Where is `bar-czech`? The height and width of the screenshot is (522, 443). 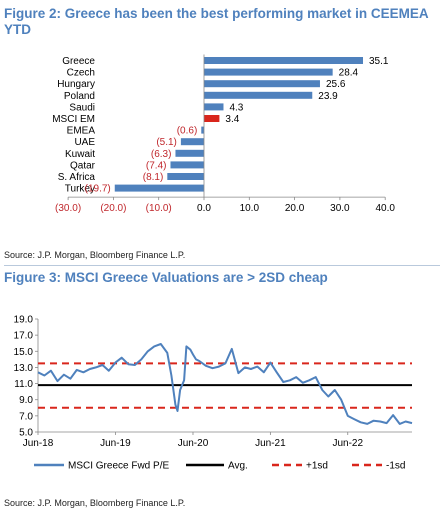
bar-czech is located at coordinates (268, 72).